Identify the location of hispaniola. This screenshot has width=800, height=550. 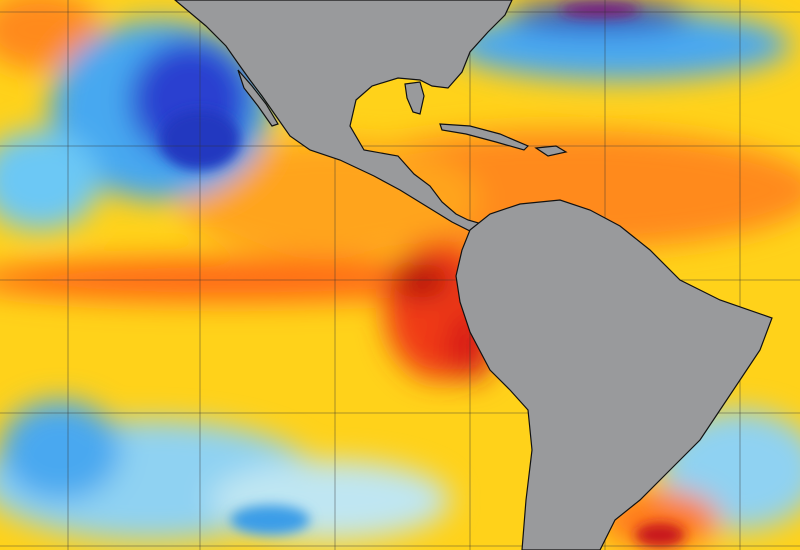
(551, 151).